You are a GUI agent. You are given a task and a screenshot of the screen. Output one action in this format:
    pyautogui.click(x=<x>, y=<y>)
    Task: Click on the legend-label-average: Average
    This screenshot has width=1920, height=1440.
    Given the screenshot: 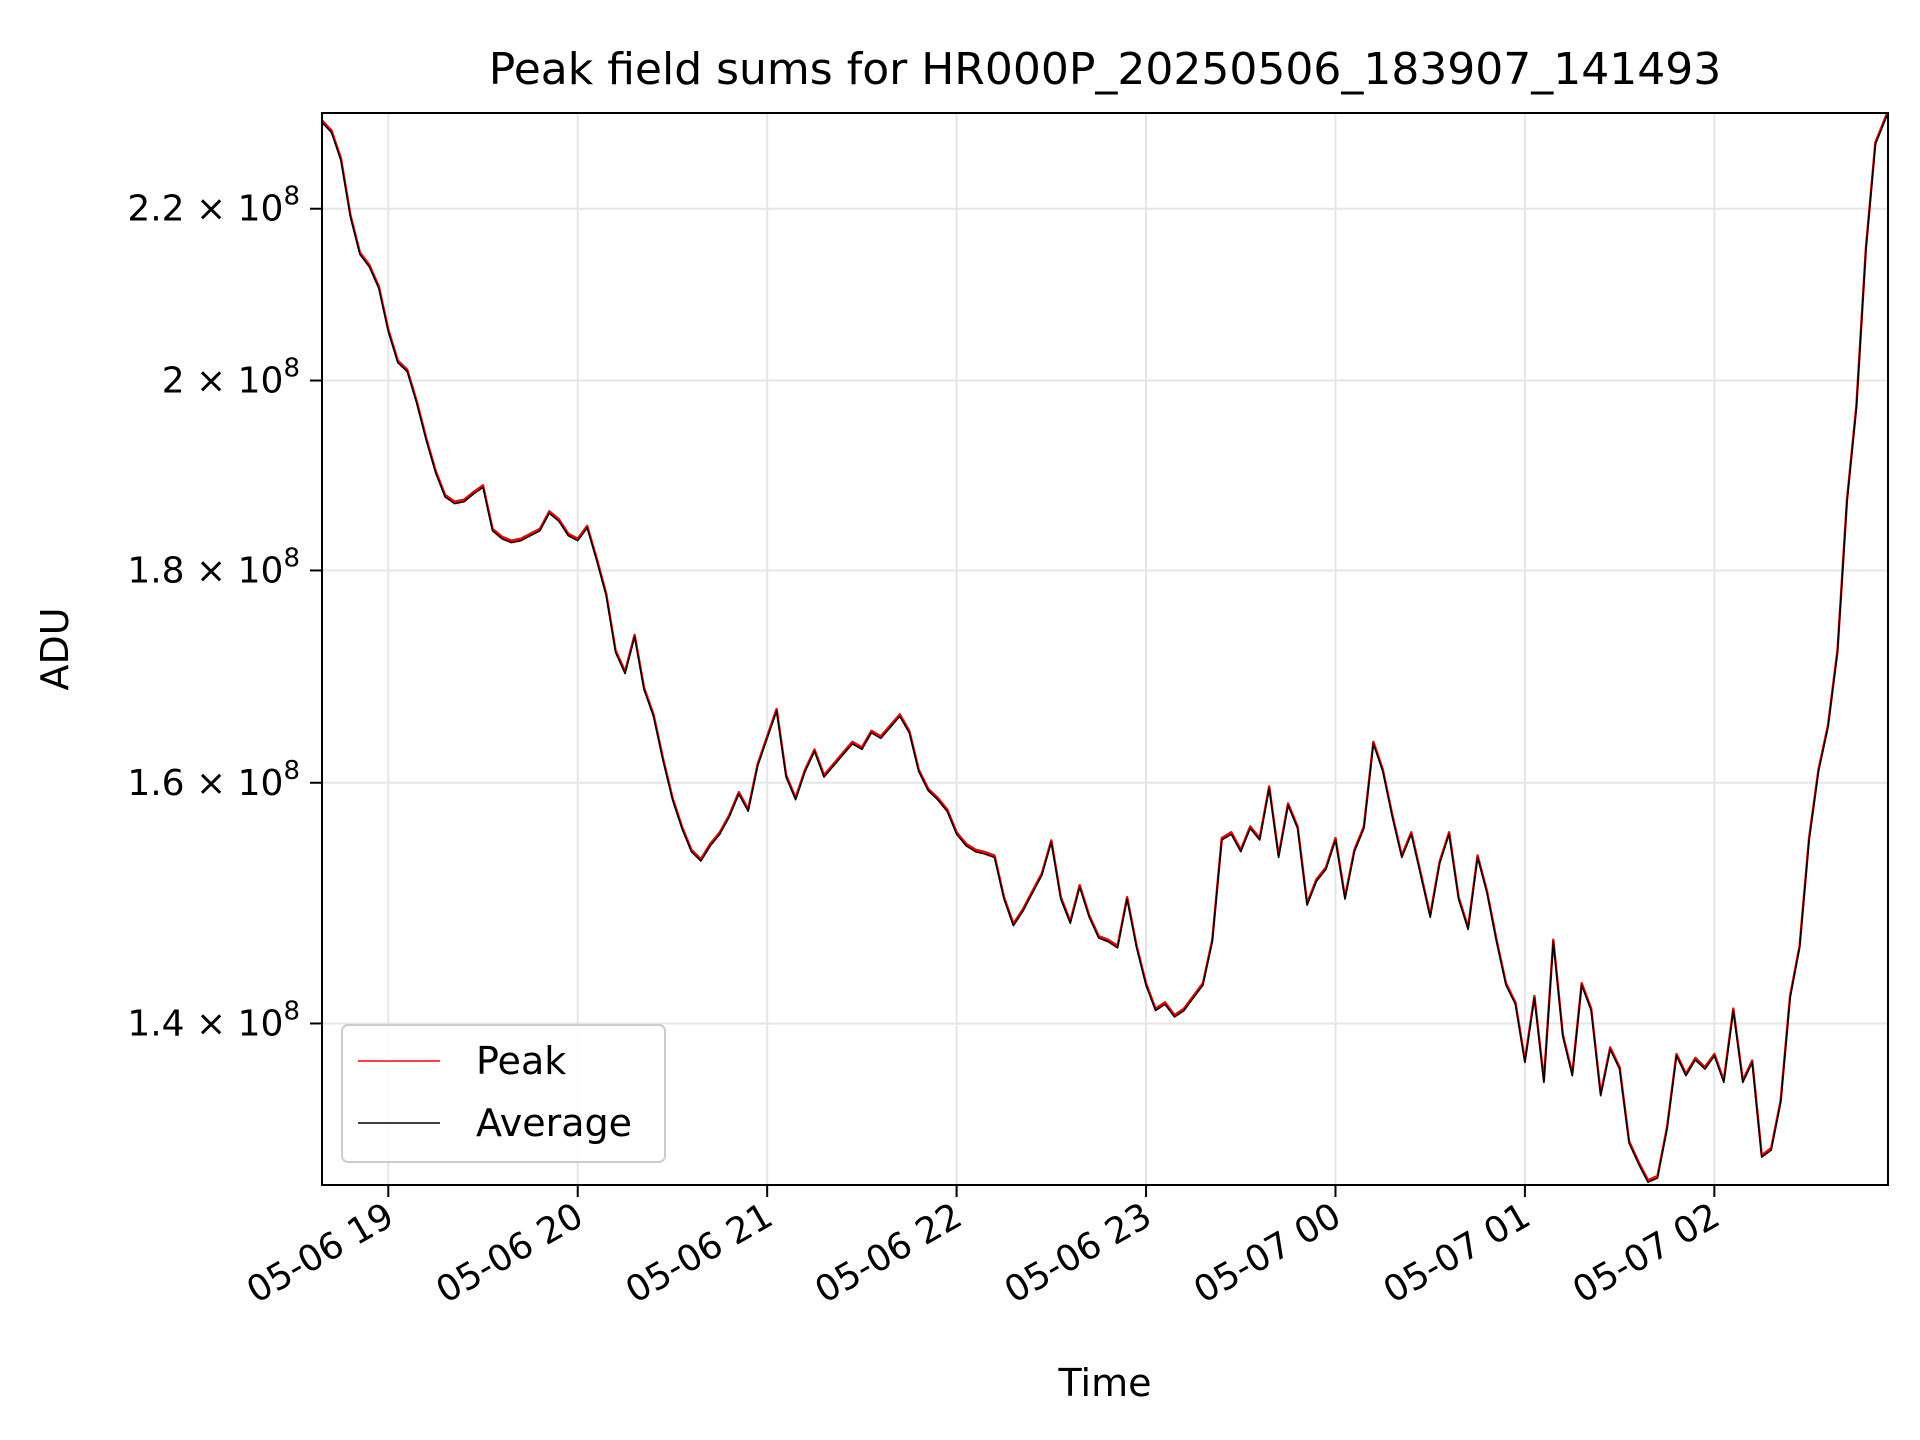 What is the action you would take?
    pyautogui.click(x=554, y=1123)
    